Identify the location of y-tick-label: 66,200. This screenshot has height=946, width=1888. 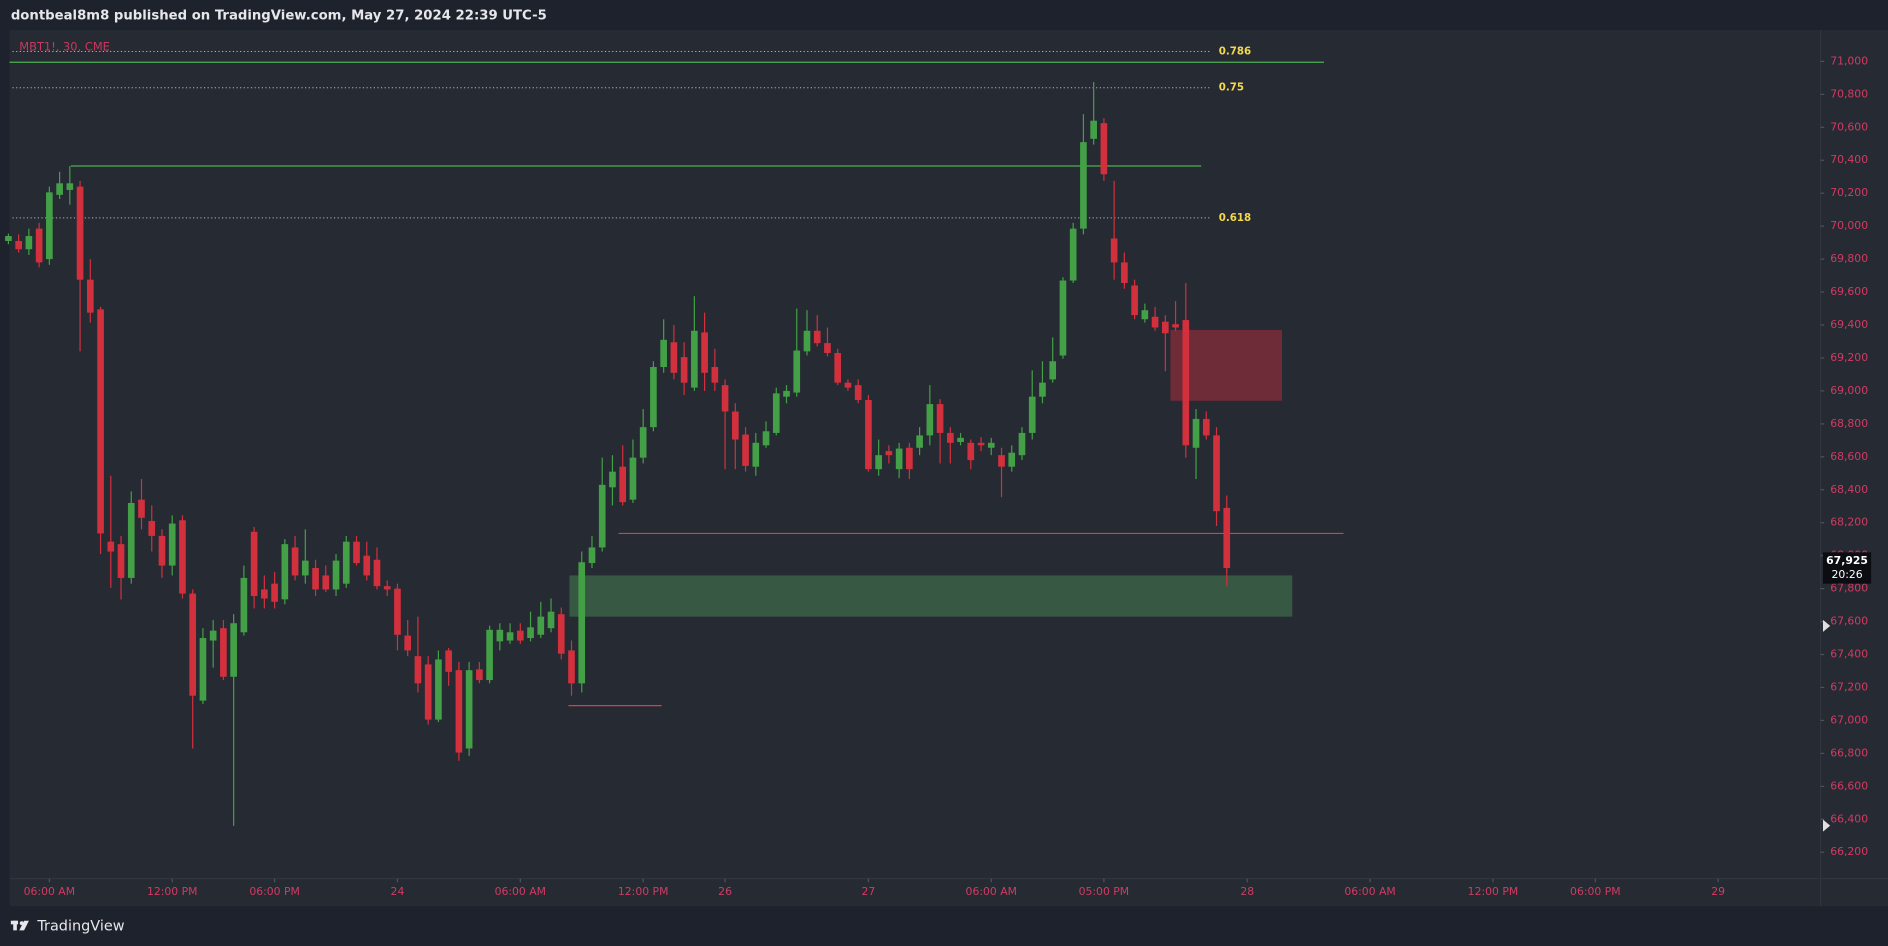
(1849, 851).